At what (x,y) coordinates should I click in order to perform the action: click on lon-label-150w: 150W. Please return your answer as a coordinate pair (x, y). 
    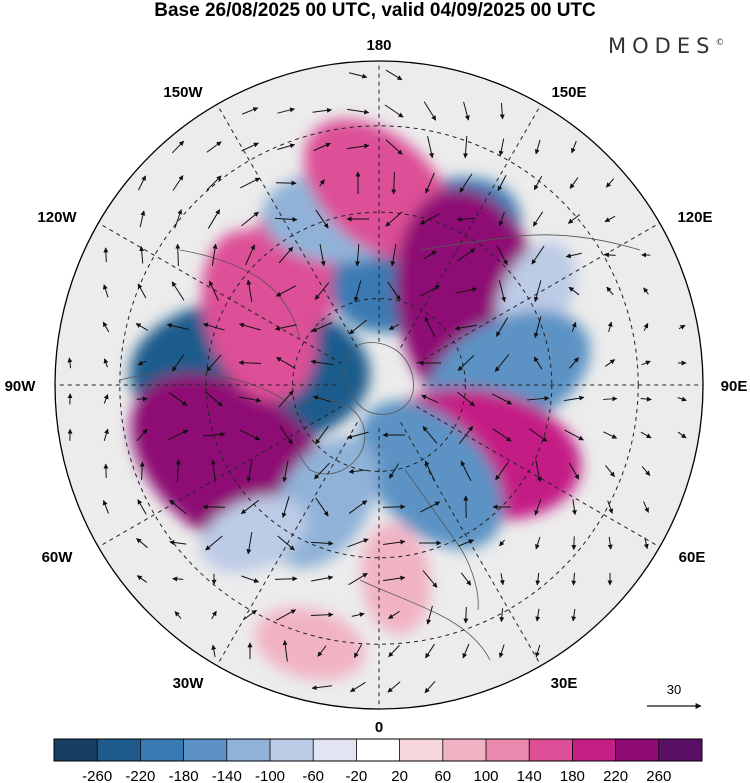
    Looking at the image, I should click on (183, 92).